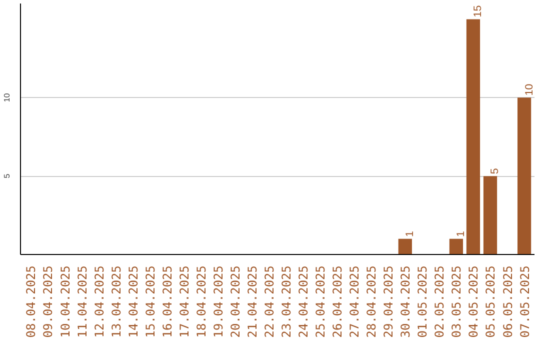 This screenshot has width=540, height=340. Describe the element at coordinates (99, 301) in the screenshot. I see `x-tick-label: 12.04.2025` at that location.